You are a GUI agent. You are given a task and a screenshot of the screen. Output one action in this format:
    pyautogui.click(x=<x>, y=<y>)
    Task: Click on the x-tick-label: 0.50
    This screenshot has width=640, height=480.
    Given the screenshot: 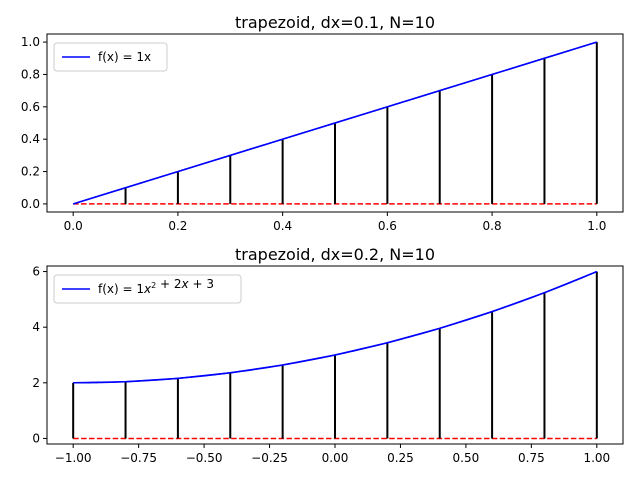 What is the action you would take?
    pyautogui.click(x=466, y=458)
    